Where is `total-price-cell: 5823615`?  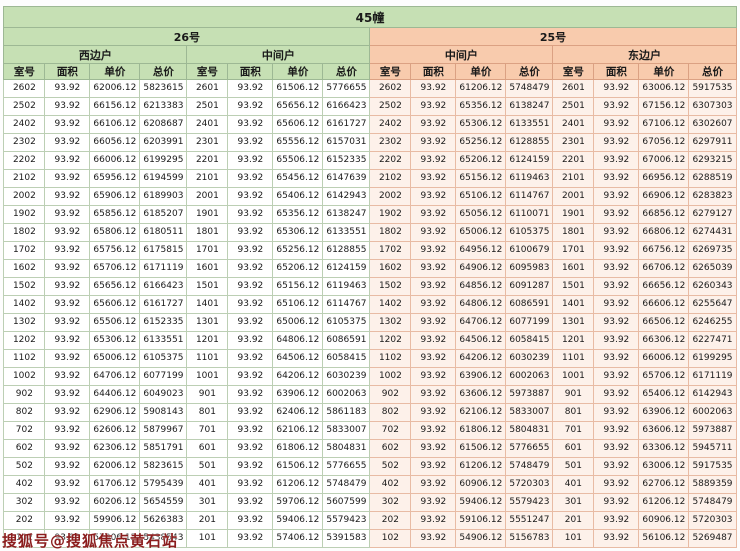 total-price-cell: 5823615 is located at coordinates (163, 88).